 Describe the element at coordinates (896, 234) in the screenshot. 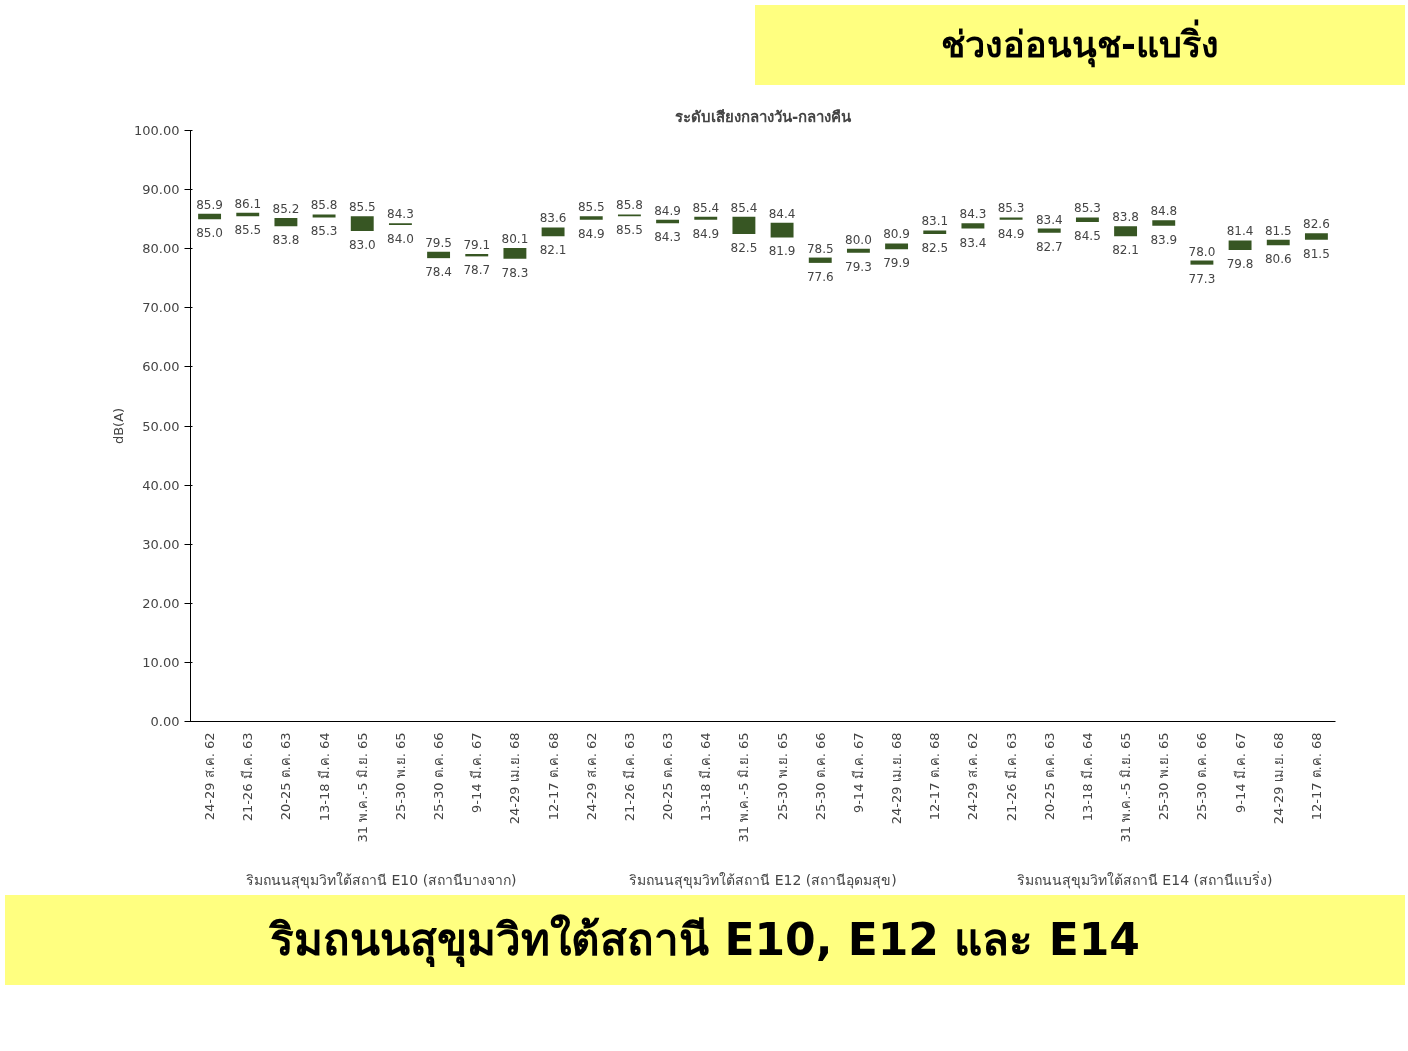

I see `data-label: 80.9` at that location.